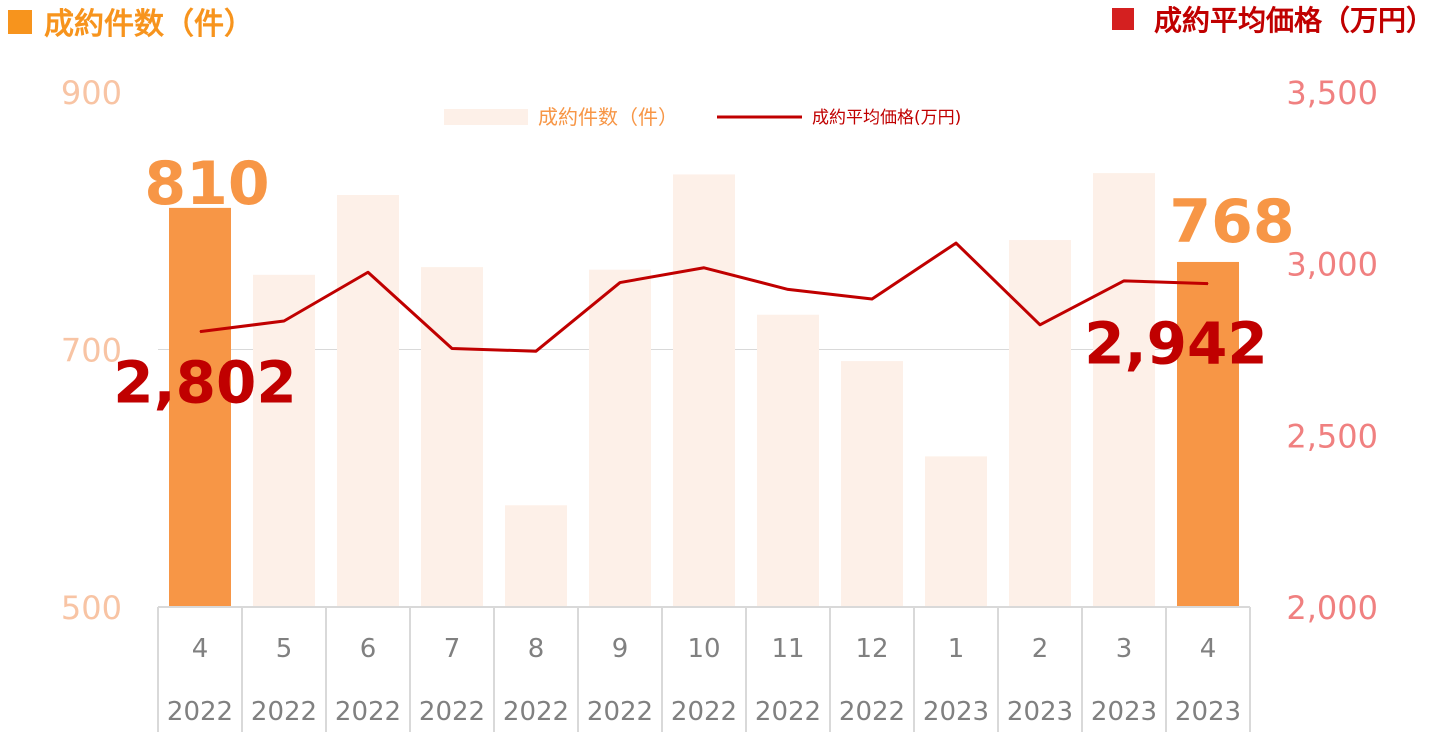  I want to click on category-month-label: 12, so click(871, 649).